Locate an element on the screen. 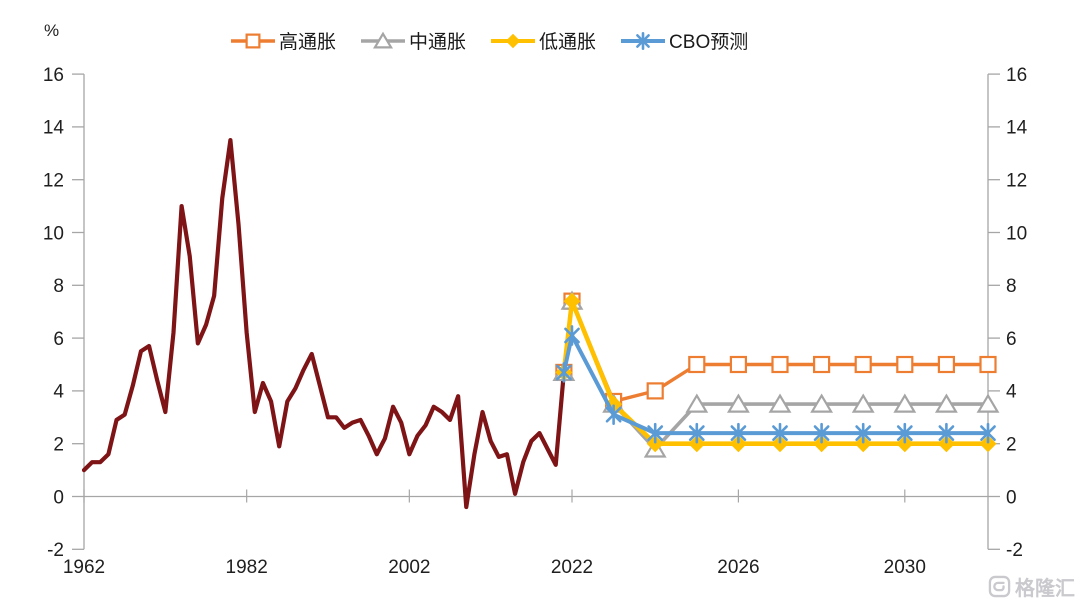  legend-item-low-inflation: 低通胀 is located at coordinates (543, 40).